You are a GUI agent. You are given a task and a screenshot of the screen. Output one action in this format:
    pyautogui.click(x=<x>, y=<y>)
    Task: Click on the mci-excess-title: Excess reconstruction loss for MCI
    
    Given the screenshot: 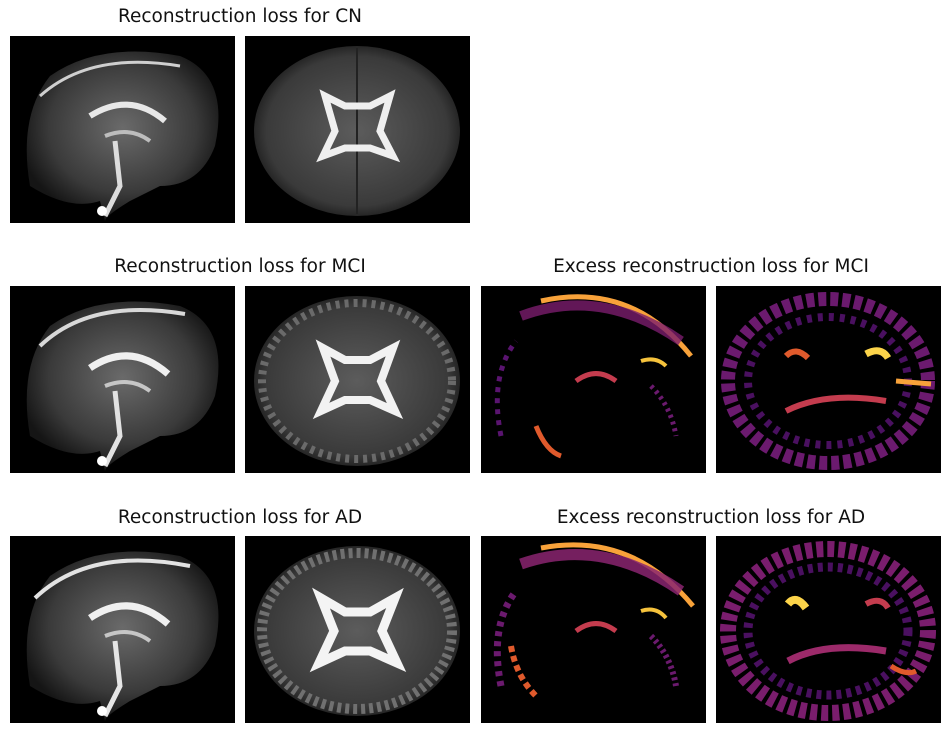 What is the action you would take?
    pyautogui.click(x=711, y=266)
    